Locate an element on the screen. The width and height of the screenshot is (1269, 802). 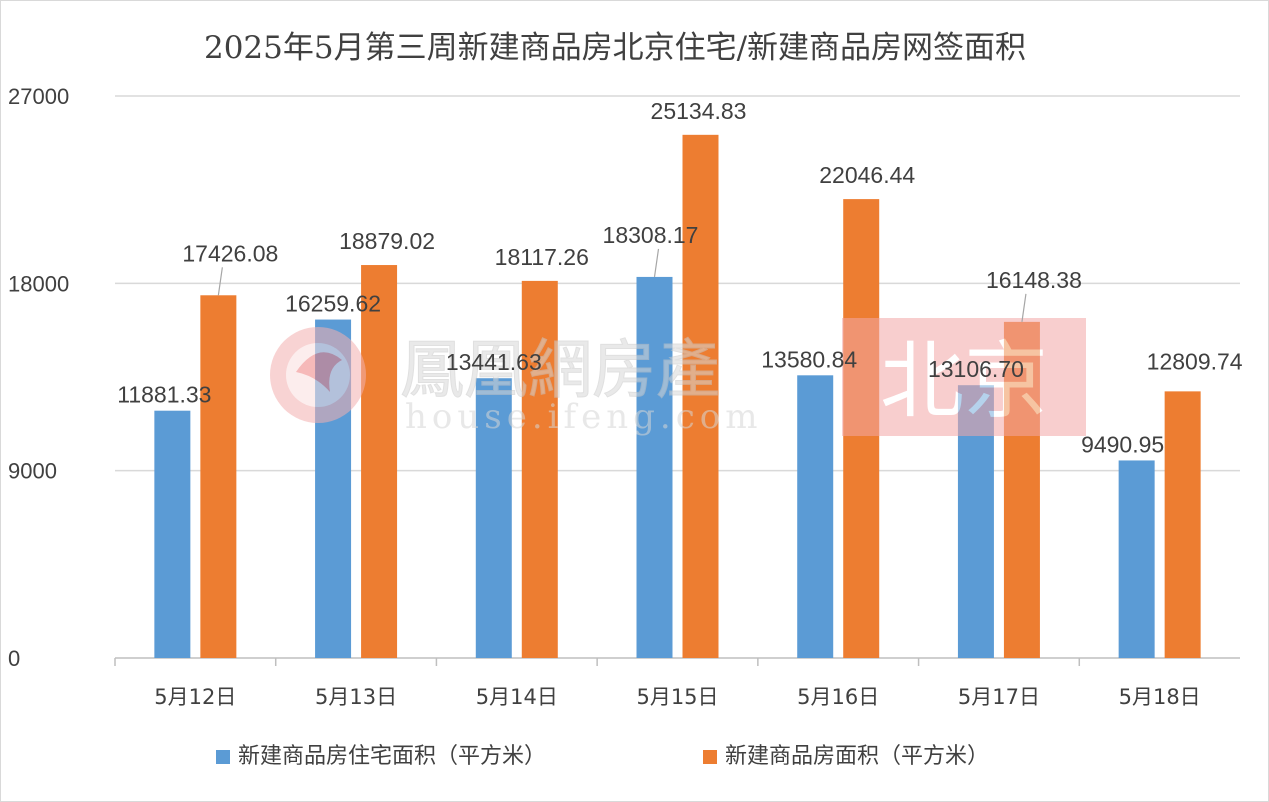
data-label: 17426.08 is located at coordinates (230, 253).